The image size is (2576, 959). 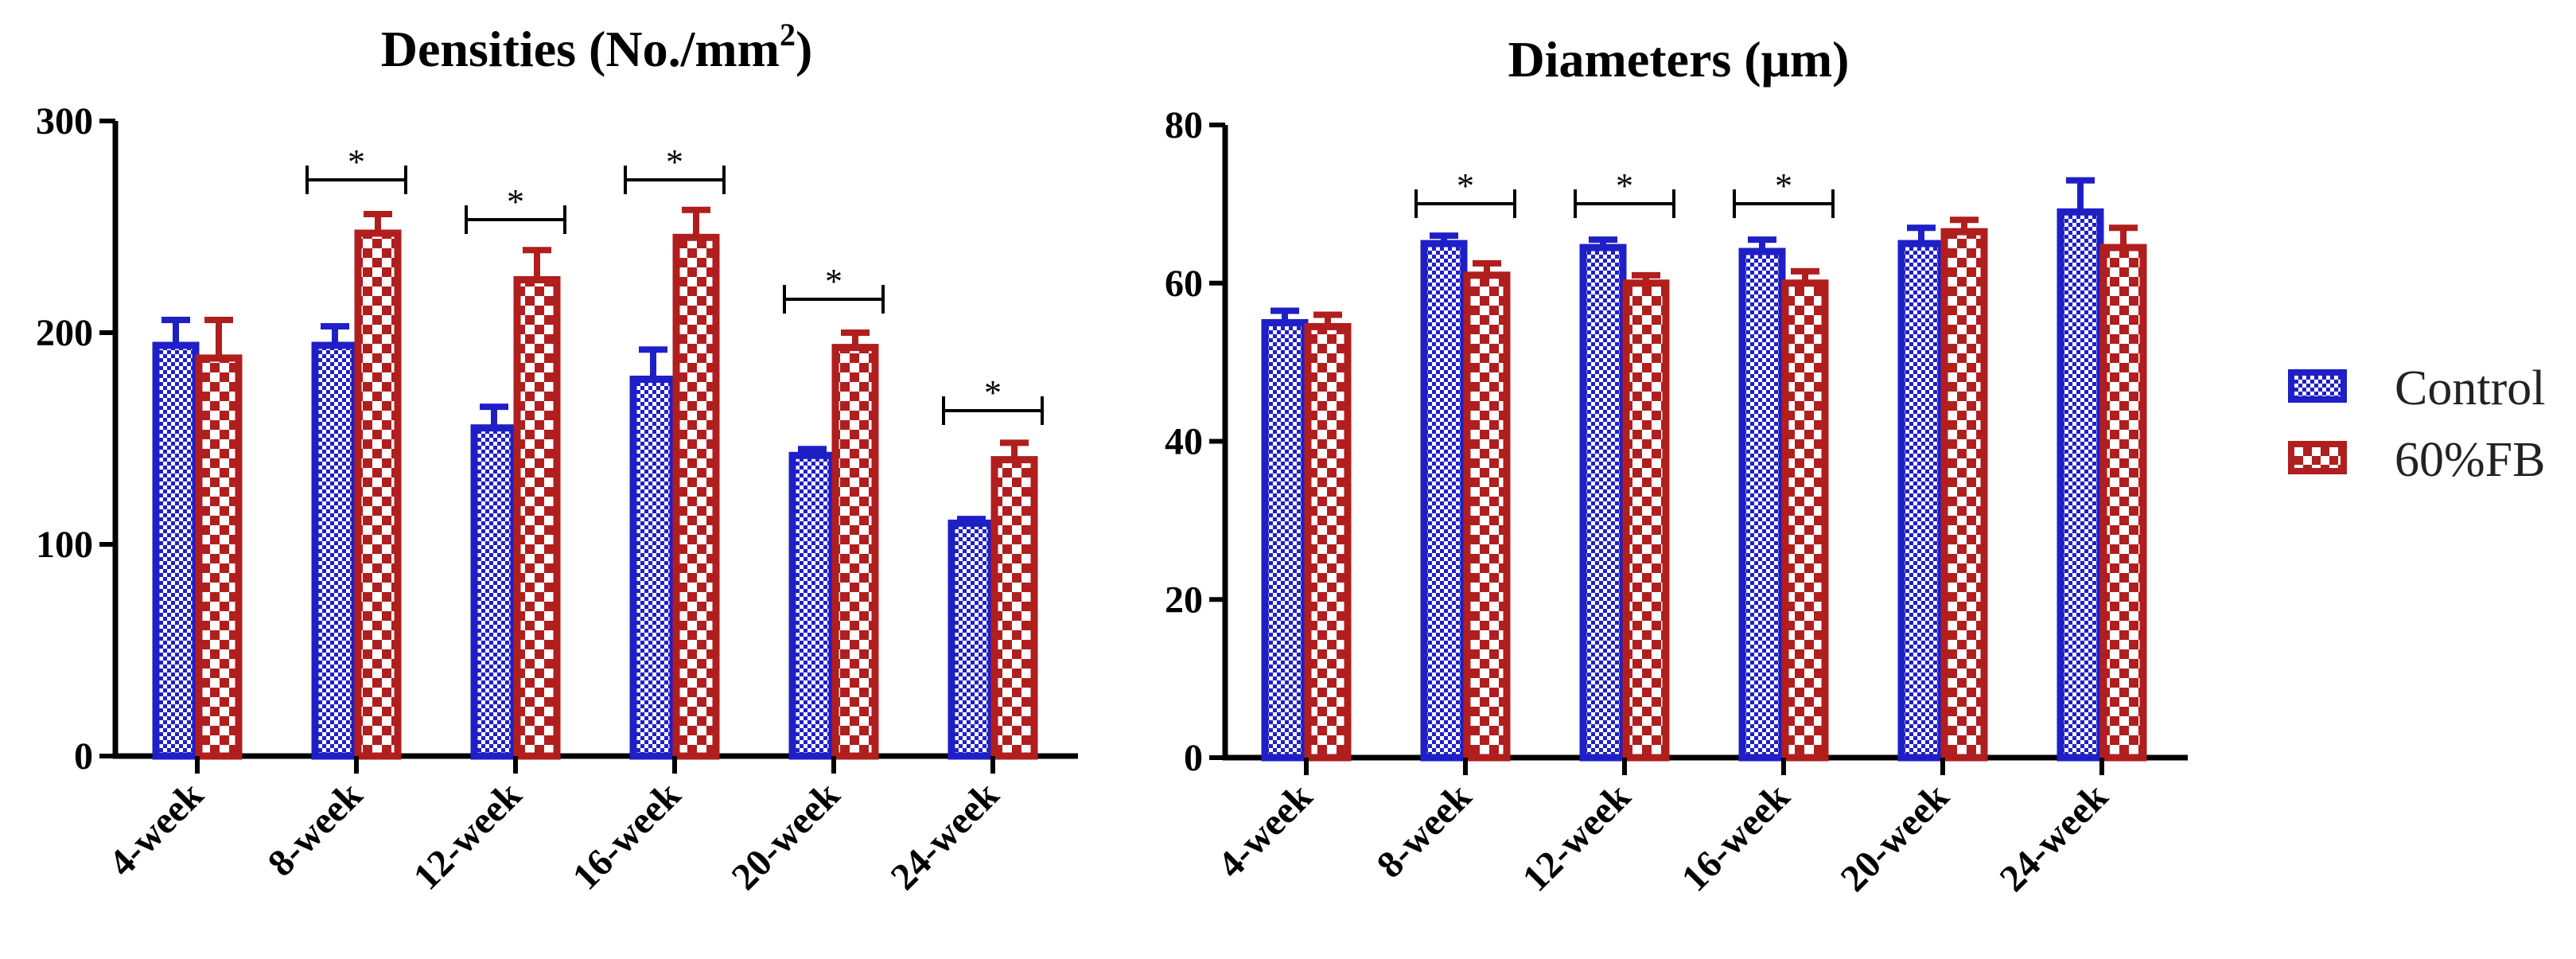 I want to click on diameters-x-tick-label: 8-week, so click(x=1425, y=830).